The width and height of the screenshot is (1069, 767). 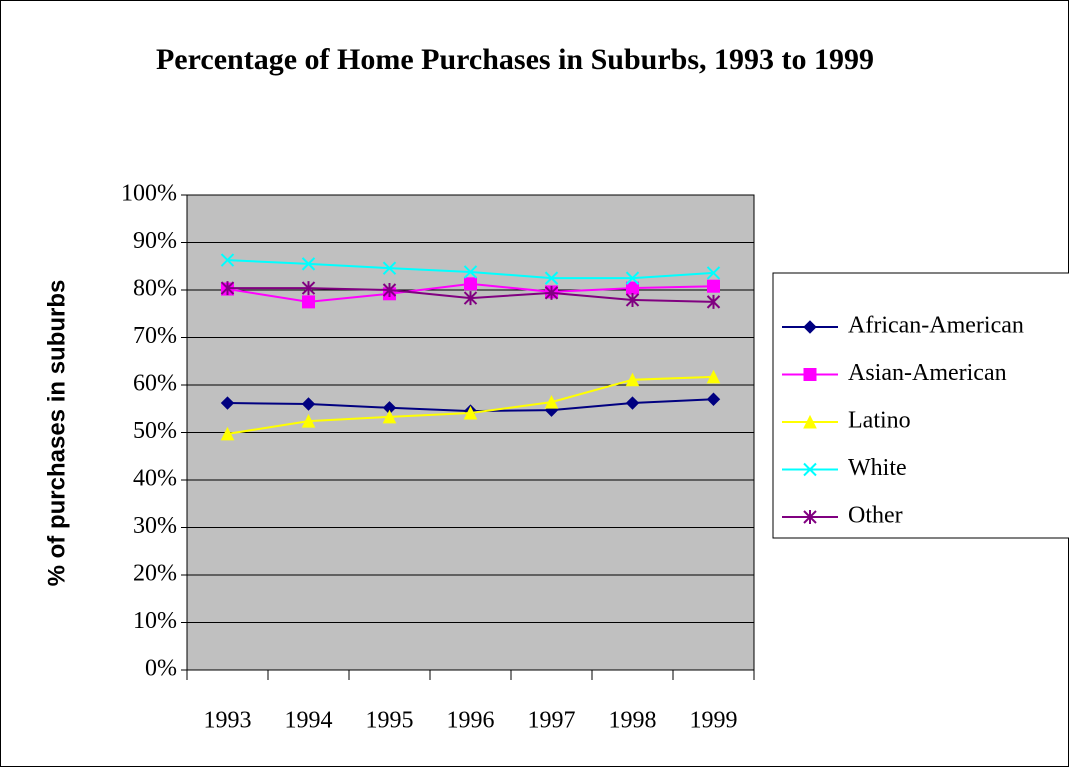 I want to click on x-tick-label: 1998, so click(x=633, y=721).